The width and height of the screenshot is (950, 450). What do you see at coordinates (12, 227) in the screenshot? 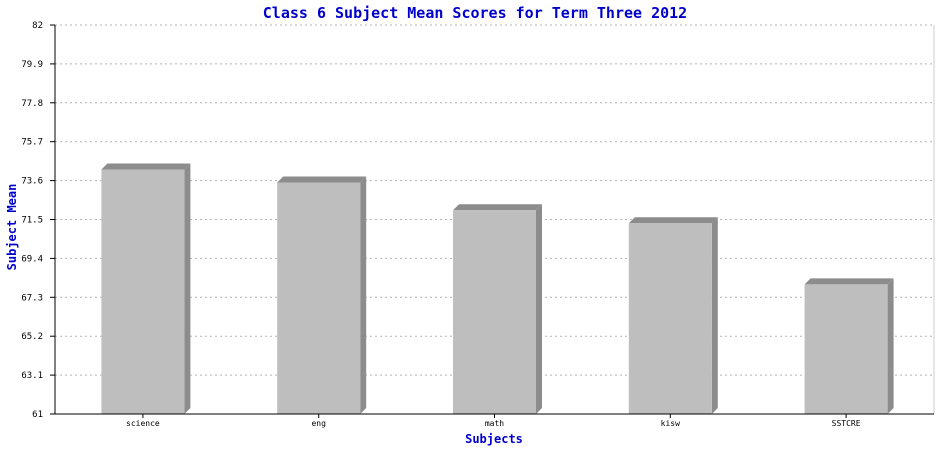
I see `y-axis-label: Subject Mean` at bounding box center [12, 227].